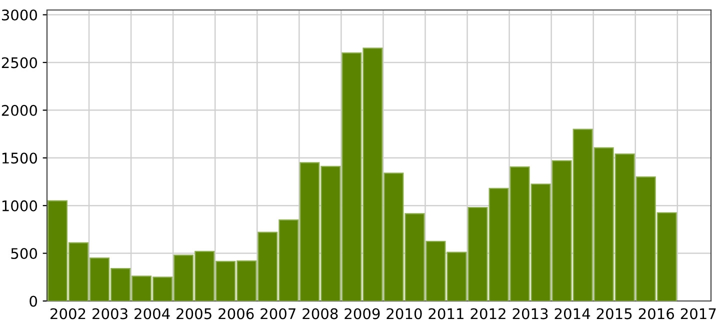 The image size is (727, 327). I want to click on y-tick-label: 2000, so click(20, 110).